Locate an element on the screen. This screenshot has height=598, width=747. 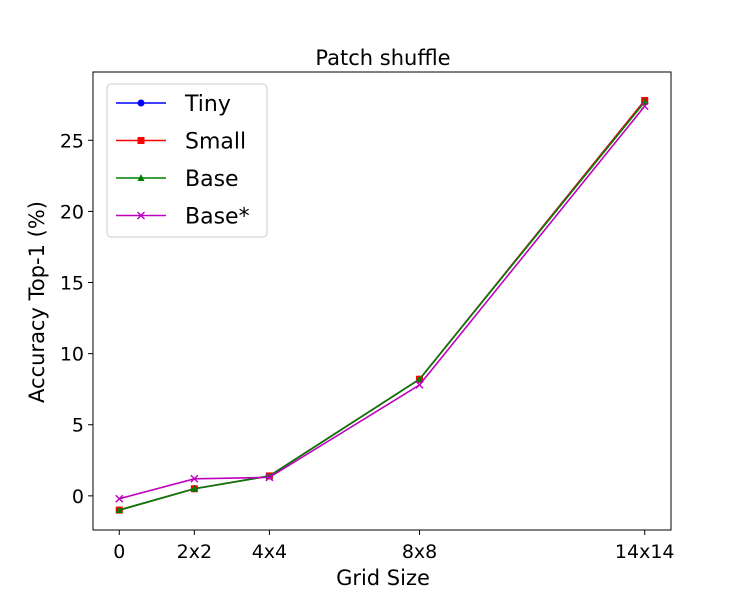
series-point-3-3-stroke-b is located at coordinates (419, 384).